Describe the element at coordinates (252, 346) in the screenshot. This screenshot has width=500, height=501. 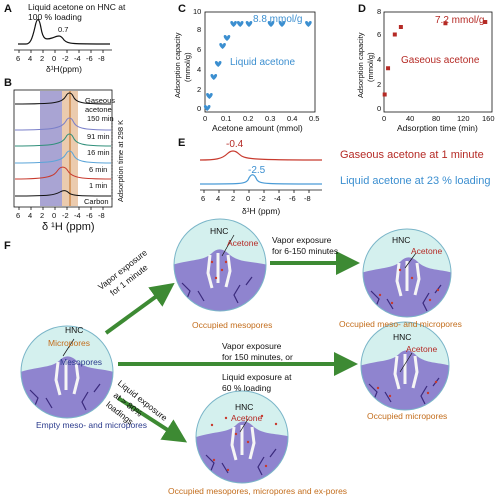
I see `arrow3-line1: Vapor exposure` at that location.